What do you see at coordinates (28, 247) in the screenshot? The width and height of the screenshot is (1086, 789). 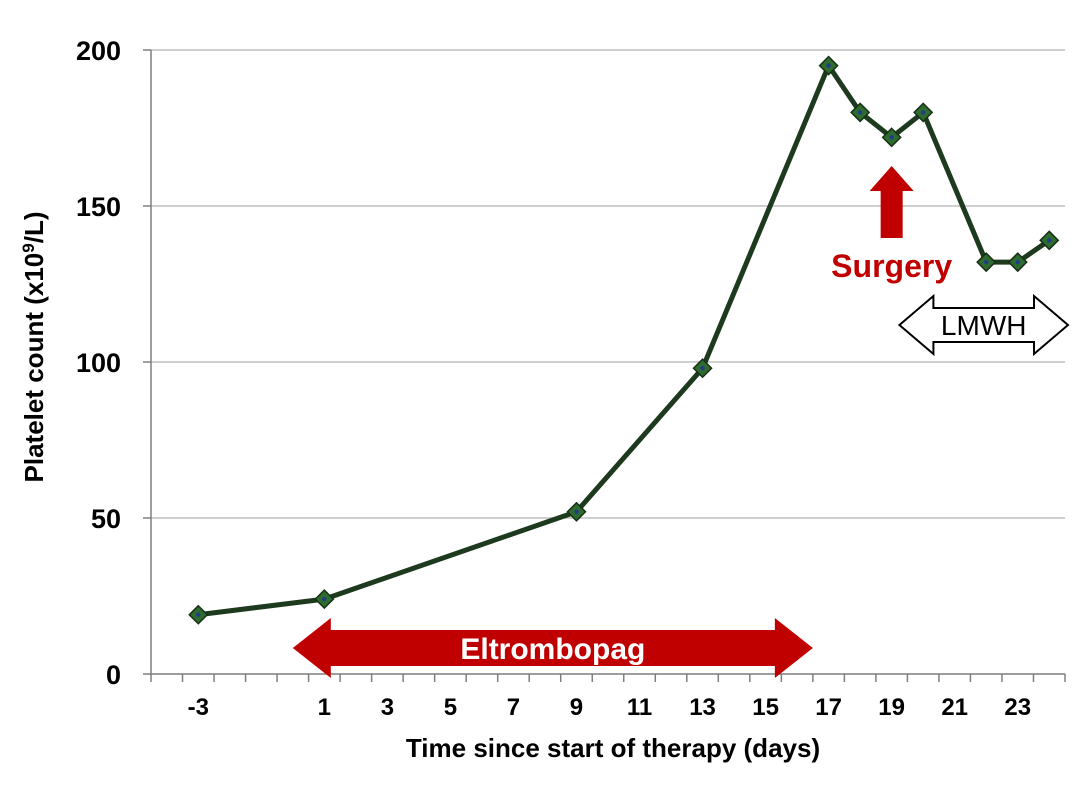 I see `y-axis-title-superscript: 9` at bounding box center [28, 247].